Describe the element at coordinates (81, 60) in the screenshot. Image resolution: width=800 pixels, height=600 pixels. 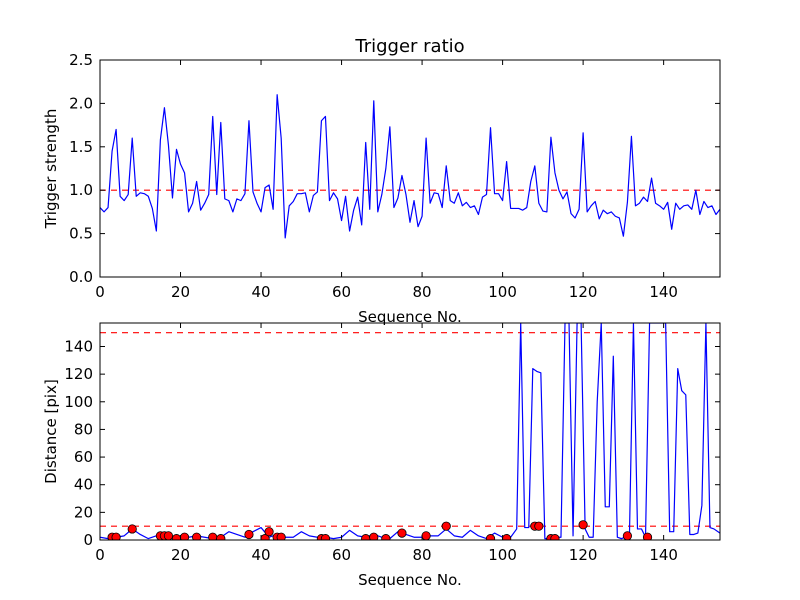
I see `y-tick-label: 2.5` at that location.